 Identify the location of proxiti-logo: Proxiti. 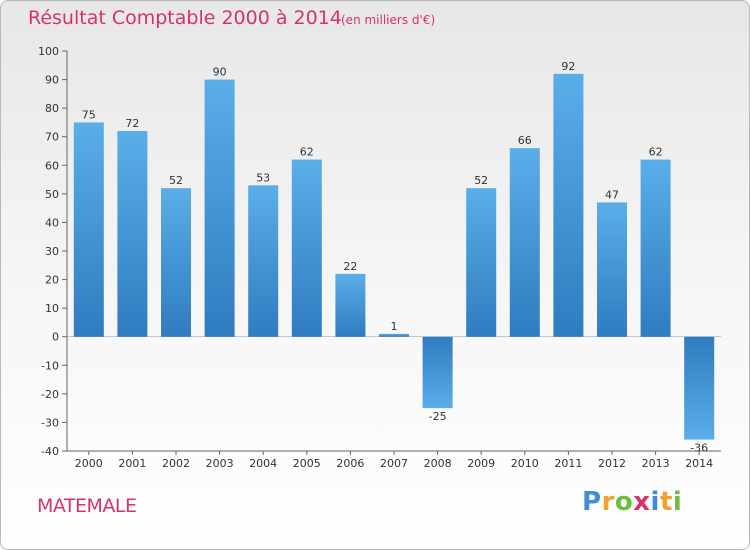
(632, 502).